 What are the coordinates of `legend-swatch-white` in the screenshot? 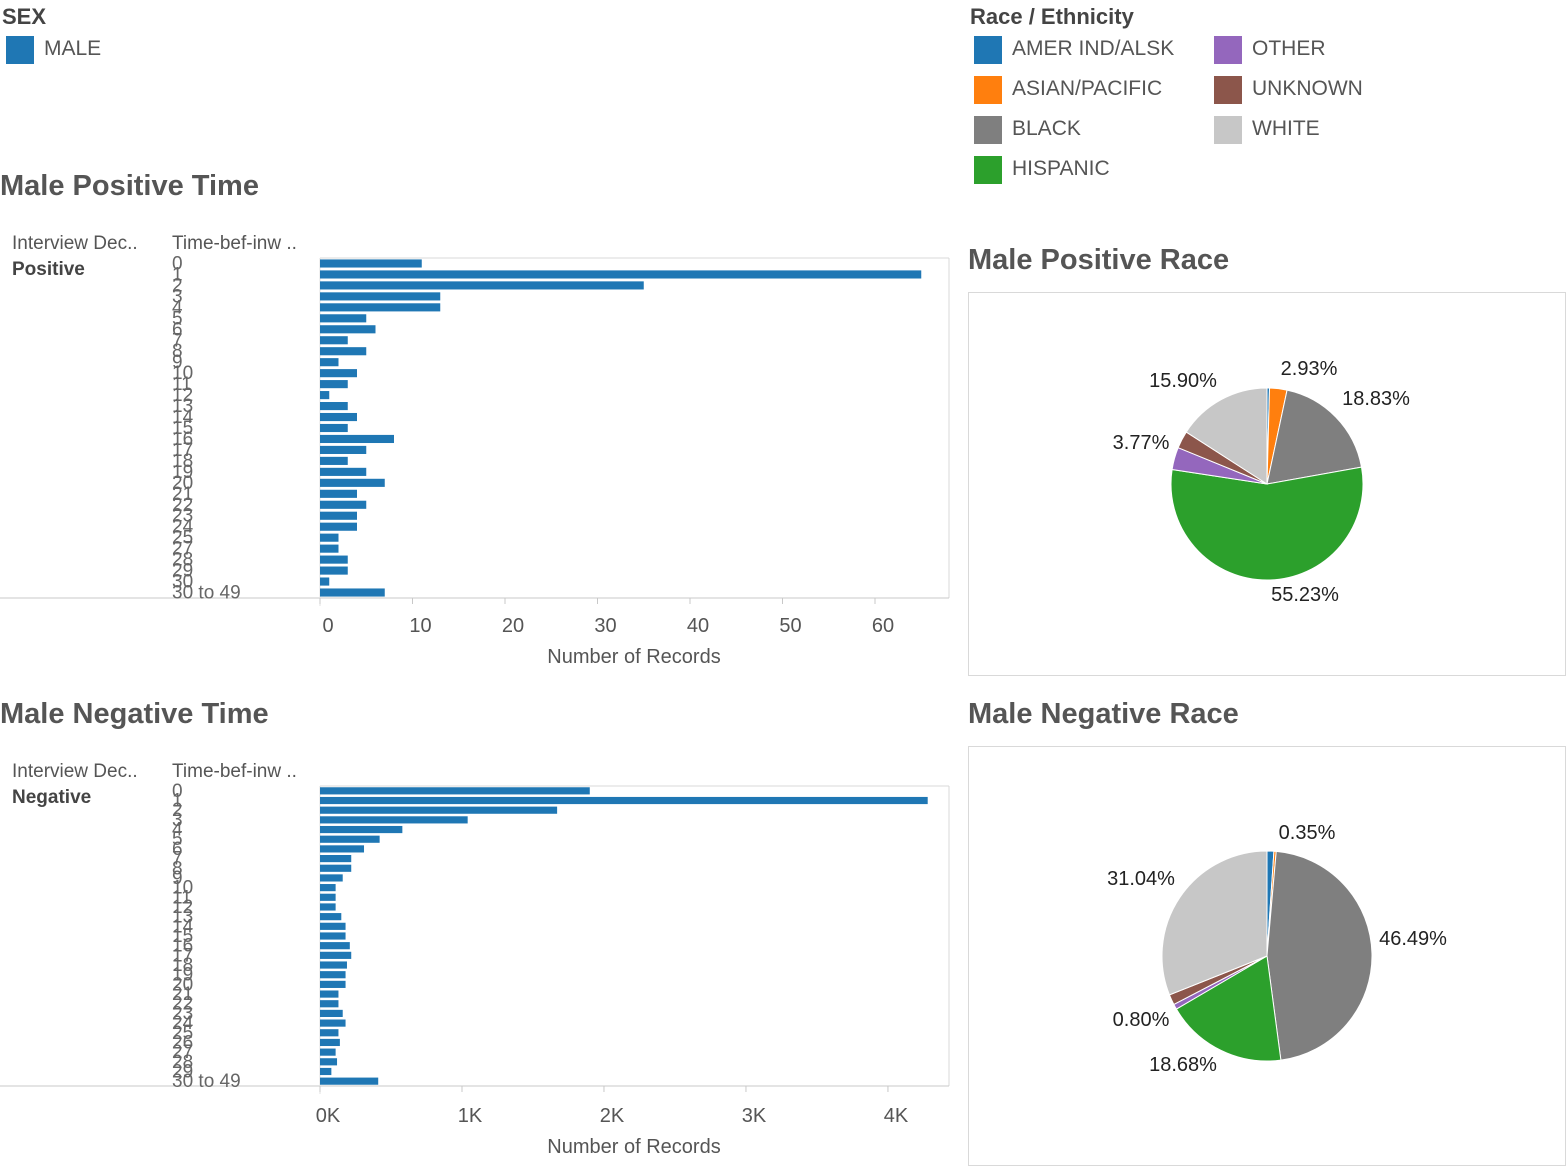 It's located at (1228, 130).